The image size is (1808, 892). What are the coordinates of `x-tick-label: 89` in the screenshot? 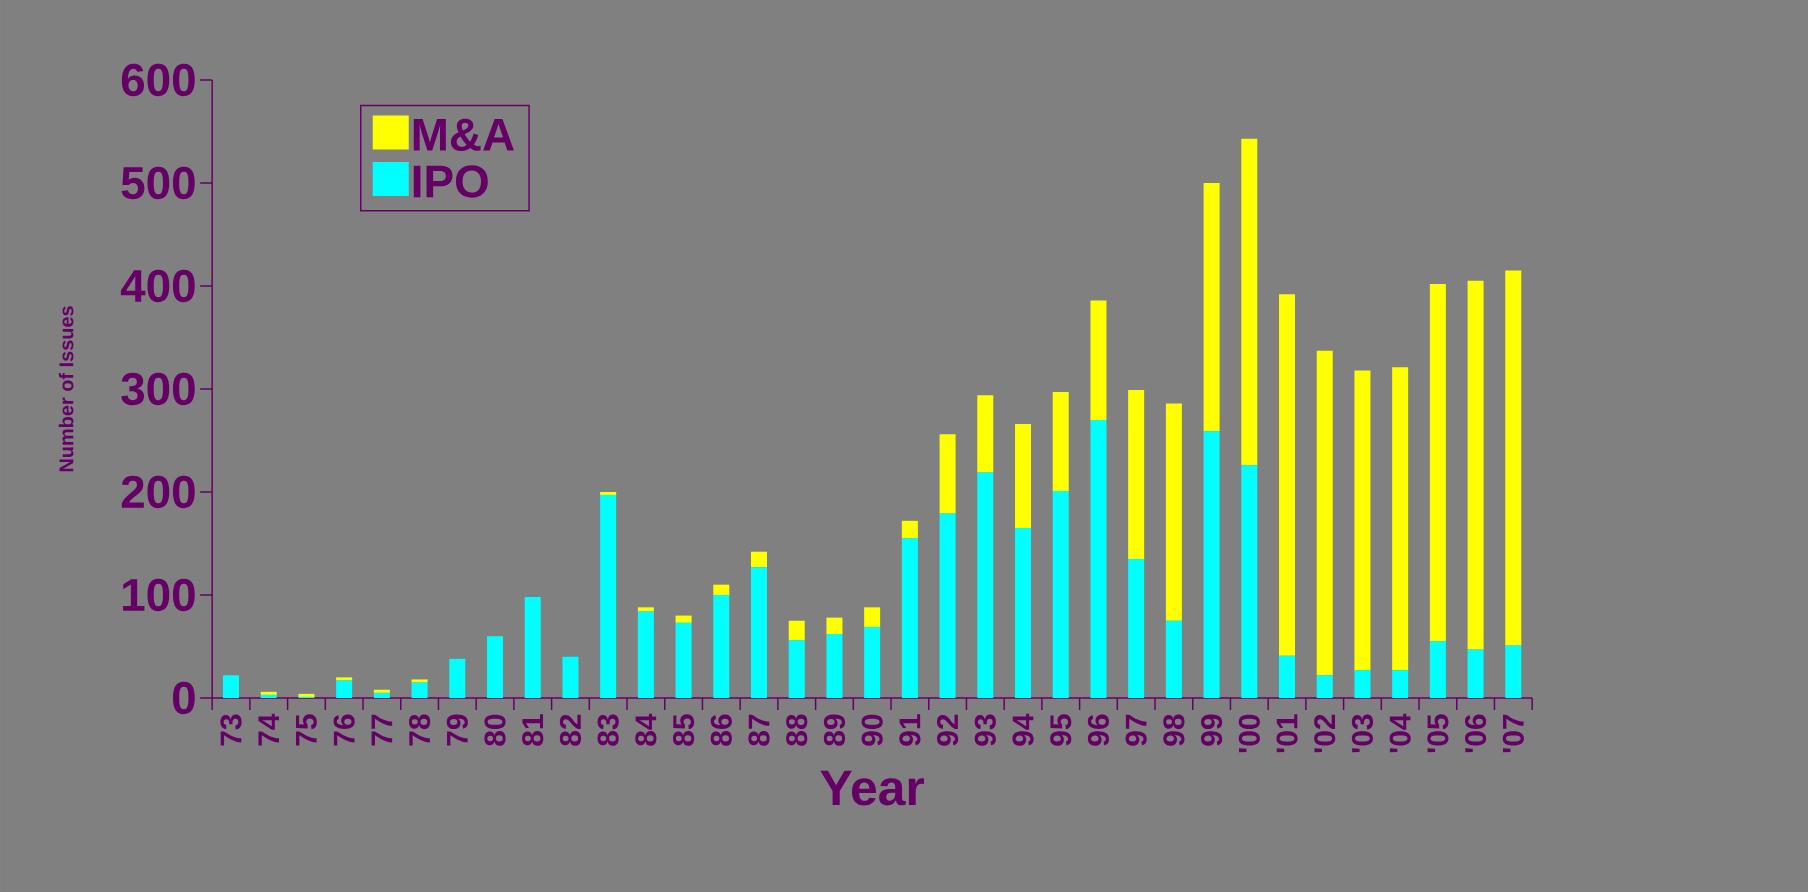 It's located at (834, 730).